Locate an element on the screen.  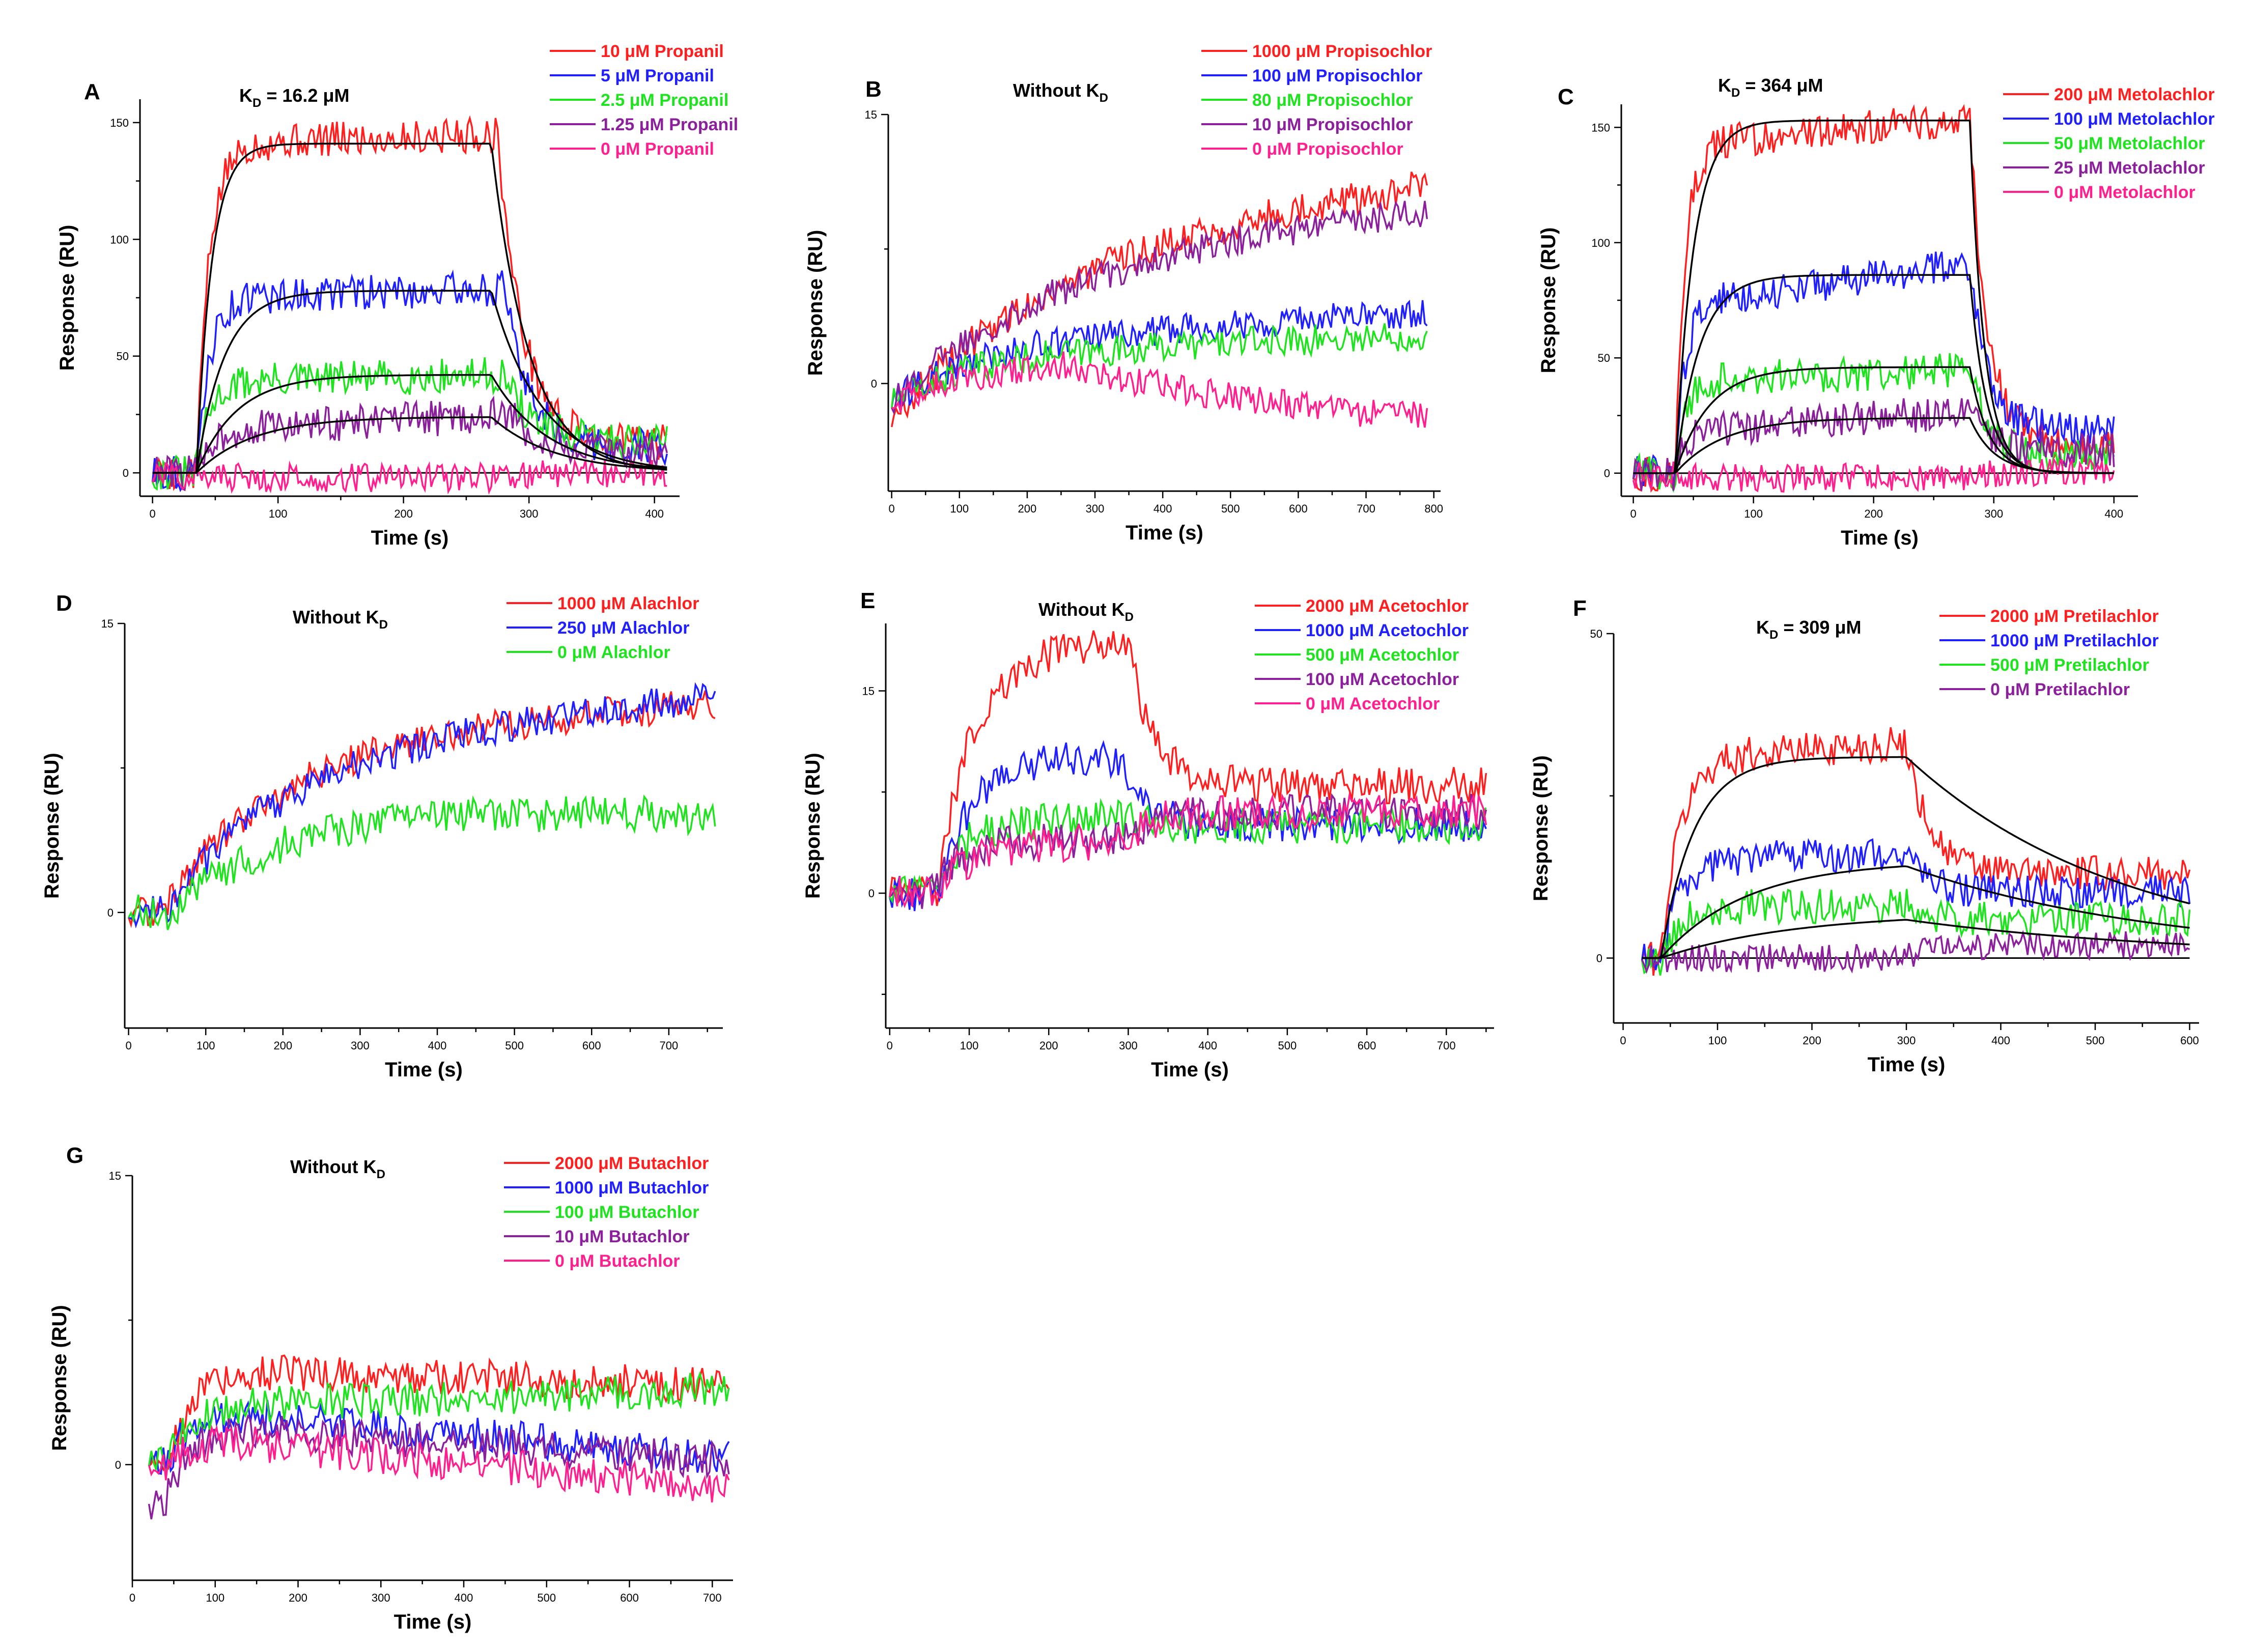
legend-label: 0 μM Pretilachlor is located at coordinates (2060, 690).